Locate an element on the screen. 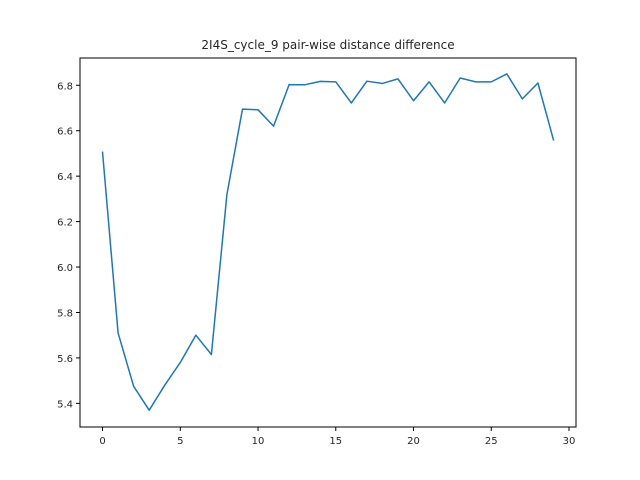  y-tick-label: 5.6 is located at coordinates (65, 359).